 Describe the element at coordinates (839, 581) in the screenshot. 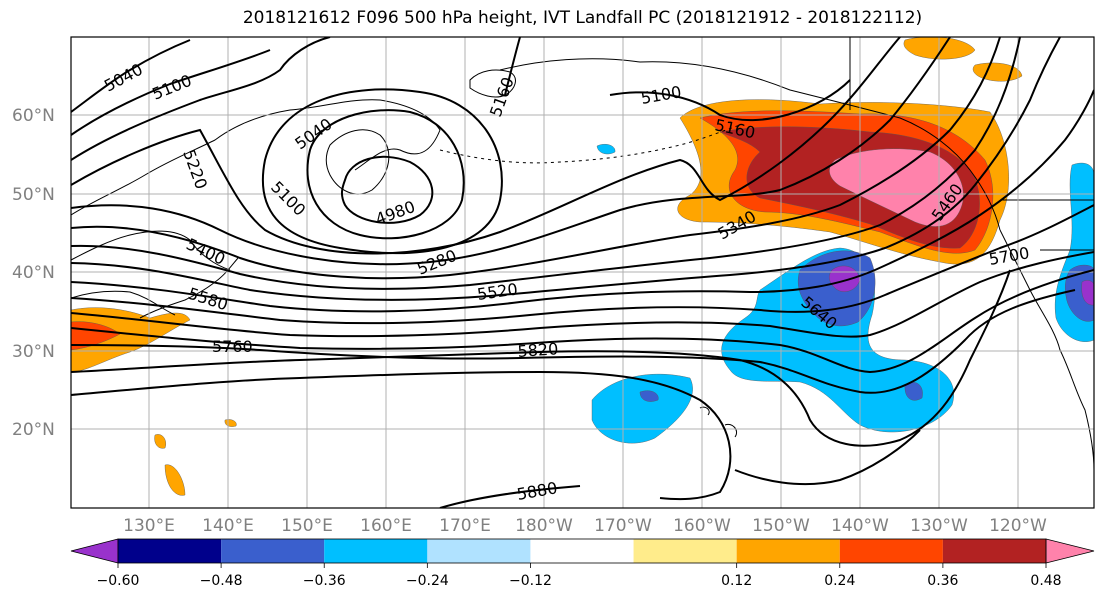

I see `colorbar-tick-label: 0.24` at that location.